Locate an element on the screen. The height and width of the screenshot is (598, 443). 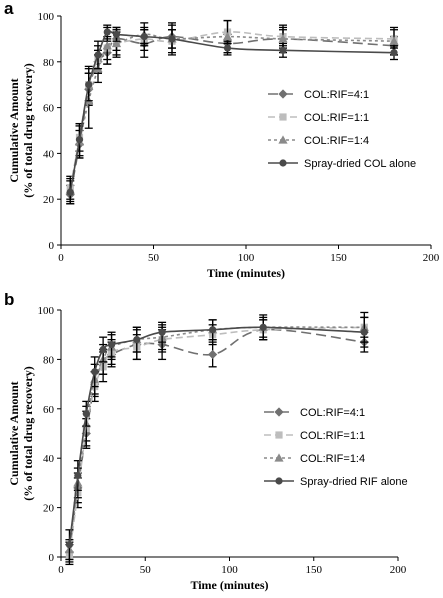
legend-item: Spray-dried RIF alone is located at coordinates (336, 482).